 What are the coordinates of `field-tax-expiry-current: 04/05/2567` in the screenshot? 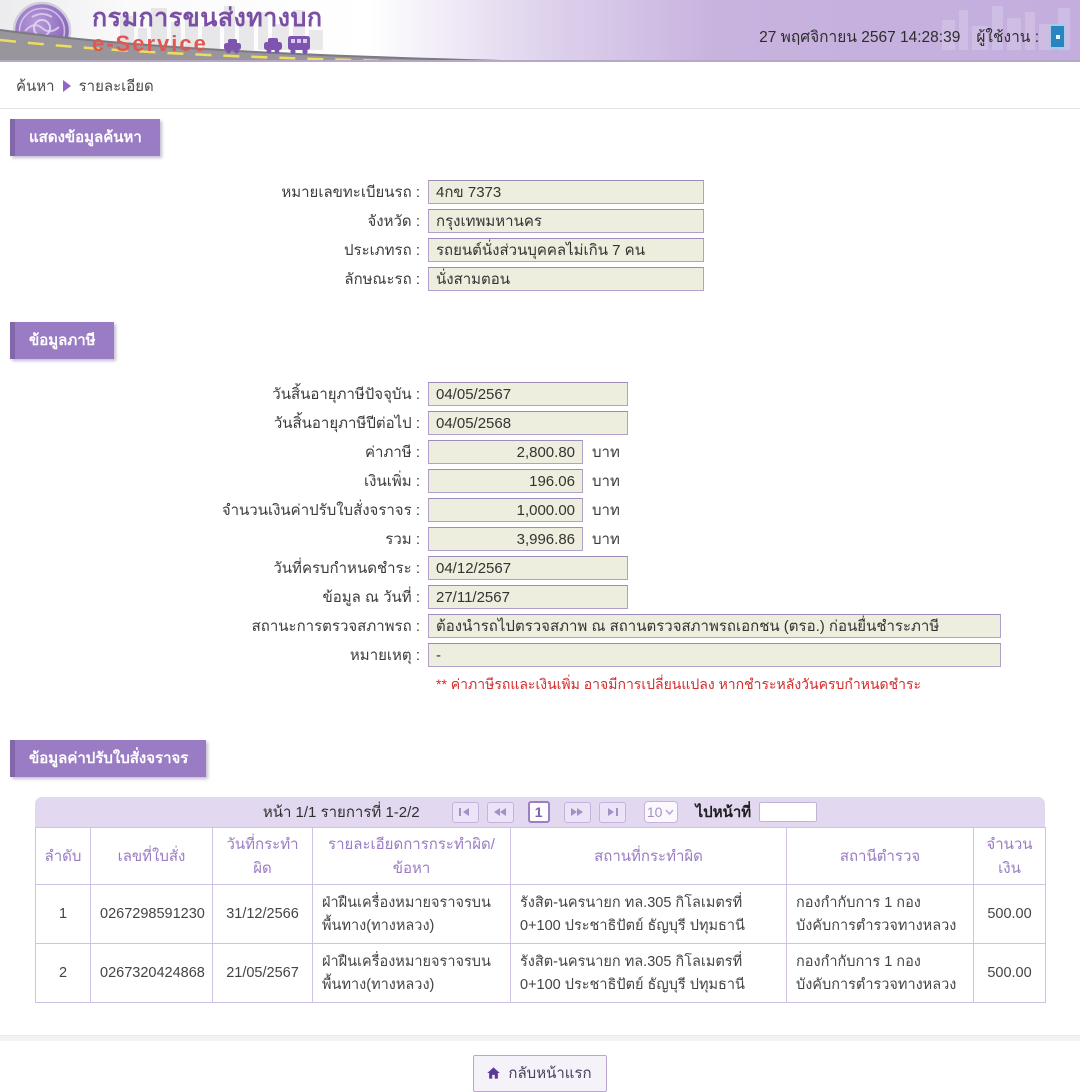 It's located at (528, 394).